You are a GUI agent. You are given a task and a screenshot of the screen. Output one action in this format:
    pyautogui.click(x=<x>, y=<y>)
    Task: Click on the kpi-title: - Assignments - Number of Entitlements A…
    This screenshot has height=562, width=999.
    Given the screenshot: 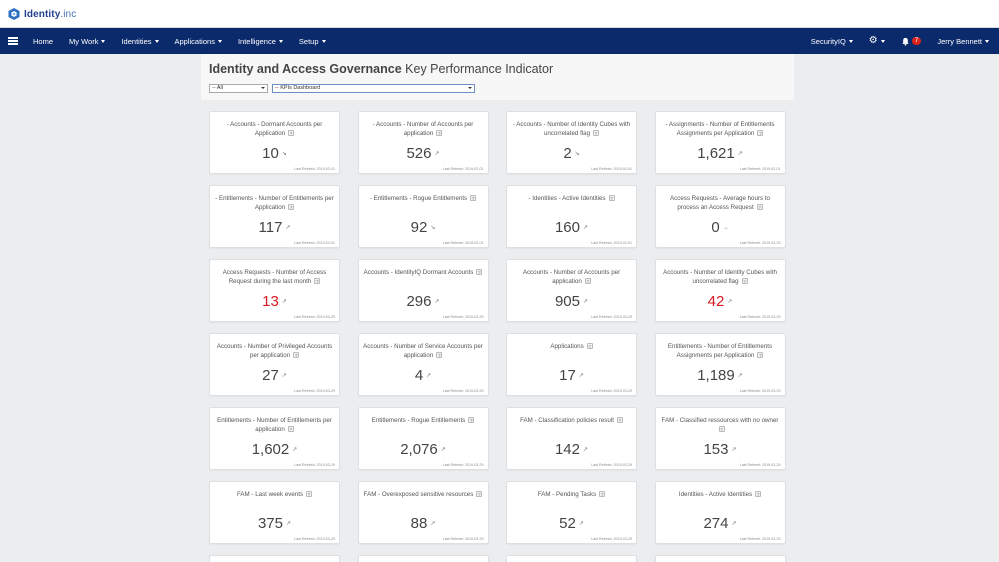 What is the action you would take?
    pyautogui.click(x=720, y=129)
    